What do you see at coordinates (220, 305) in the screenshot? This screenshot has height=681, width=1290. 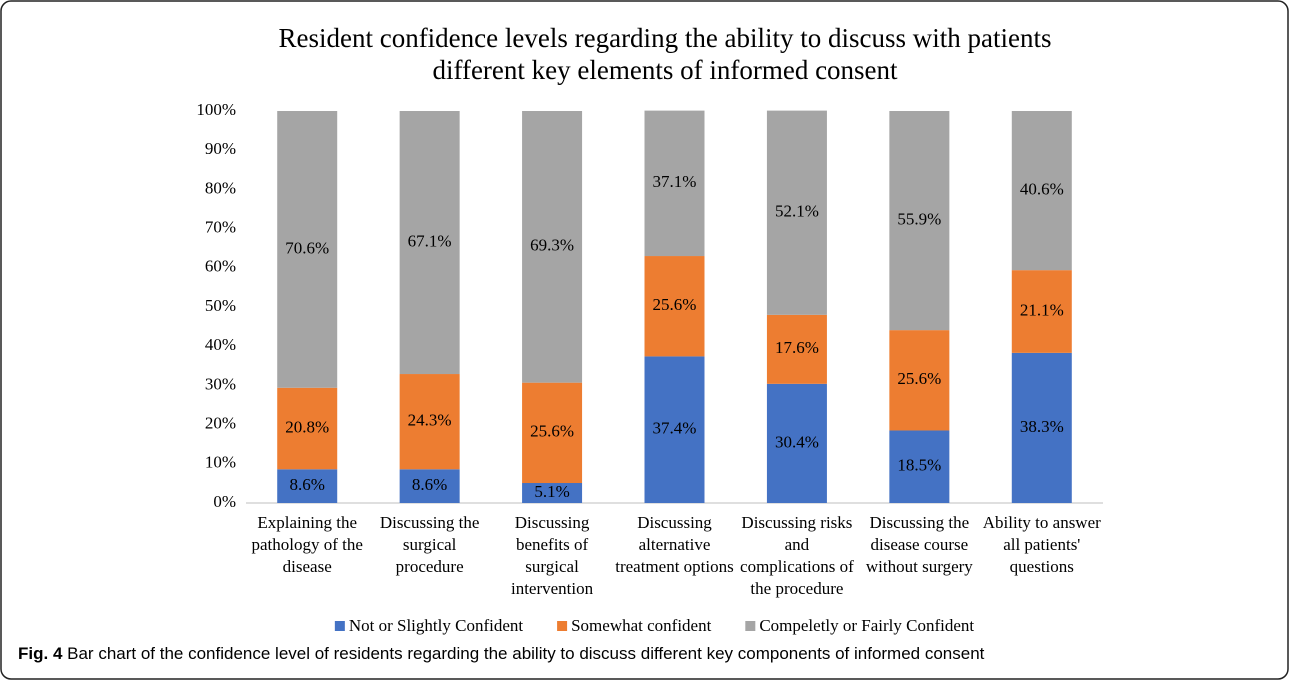 I see `y-tick-label: 50%` at bounding box center [220, 305].